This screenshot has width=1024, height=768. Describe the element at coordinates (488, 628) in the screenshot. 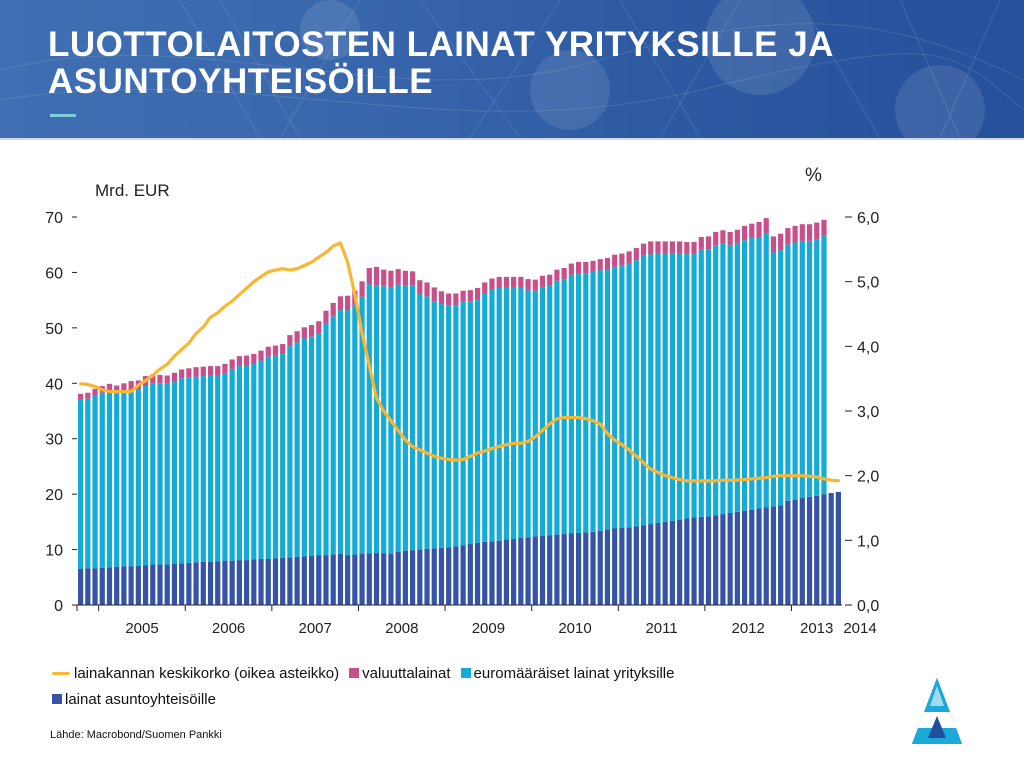

I see `x-axis-label: 2009` at that location.